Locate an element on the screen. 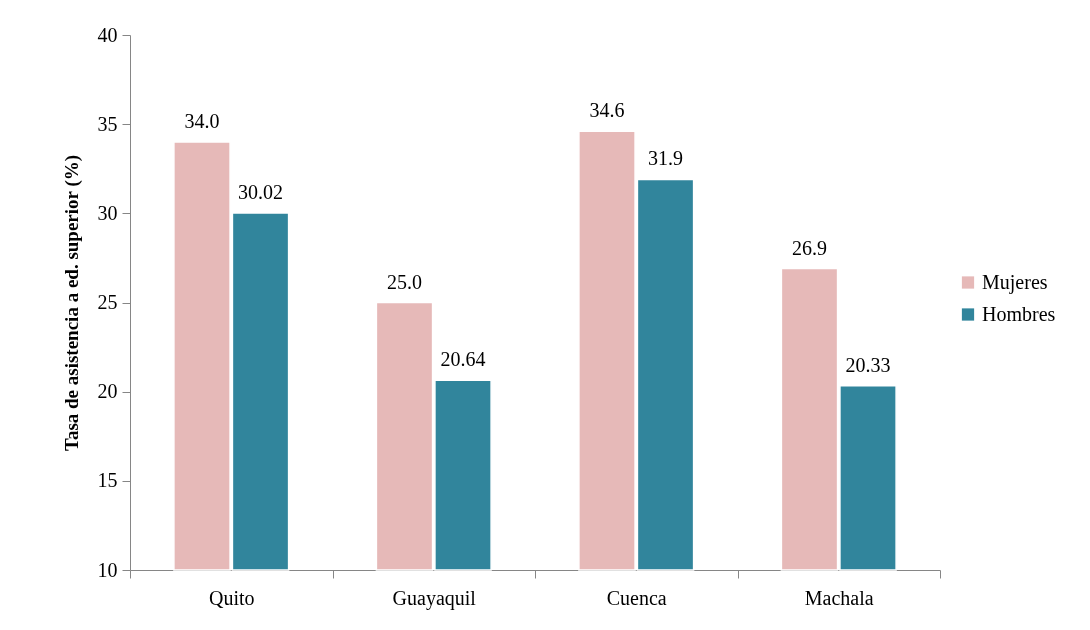 Image resolution: width=1090 pixels, height=630 pixels. y-tick-label: 35 is located at coordinates (107, 123).